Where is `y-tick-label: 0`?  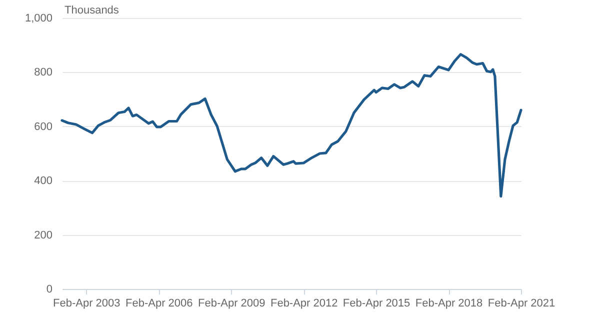
y-tick-label: 0 is located at coordinates (49, 290).